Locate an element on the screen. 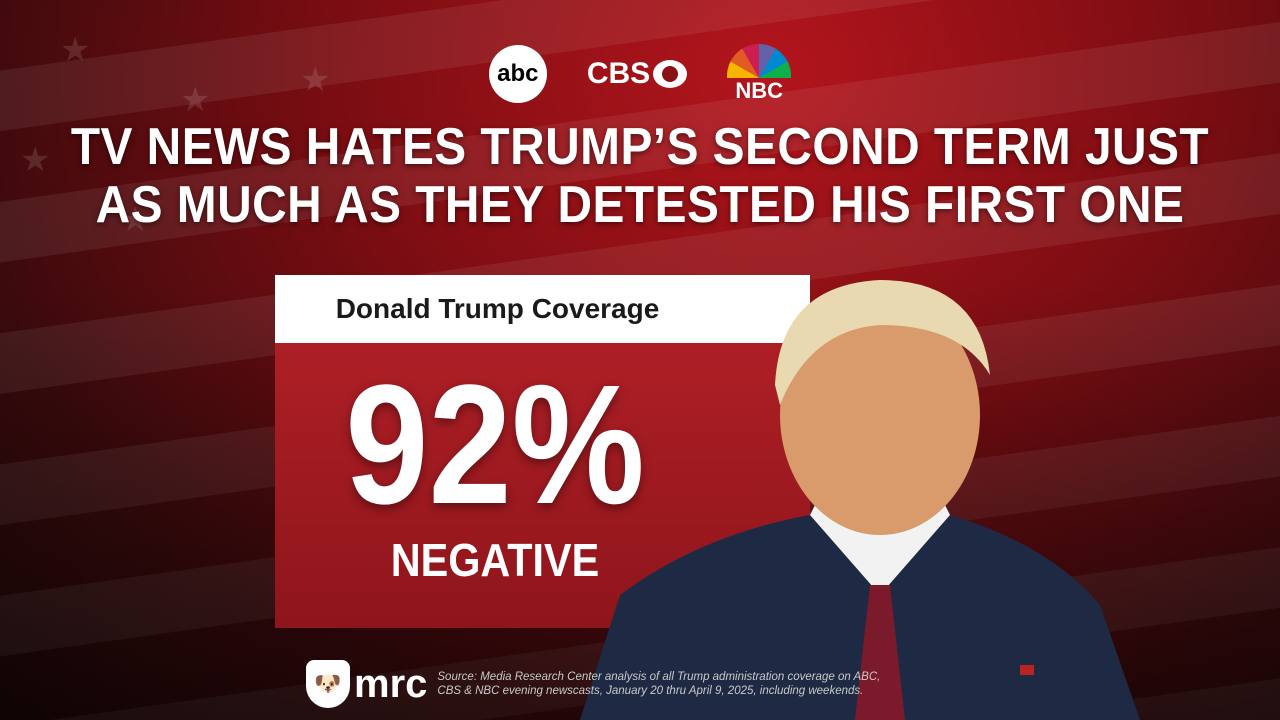 The image size is (1280, 720). headline-line-2: AS MUCH AS THEY DETESTED HIS FIRST ONE is located at coordinates (640, 205).